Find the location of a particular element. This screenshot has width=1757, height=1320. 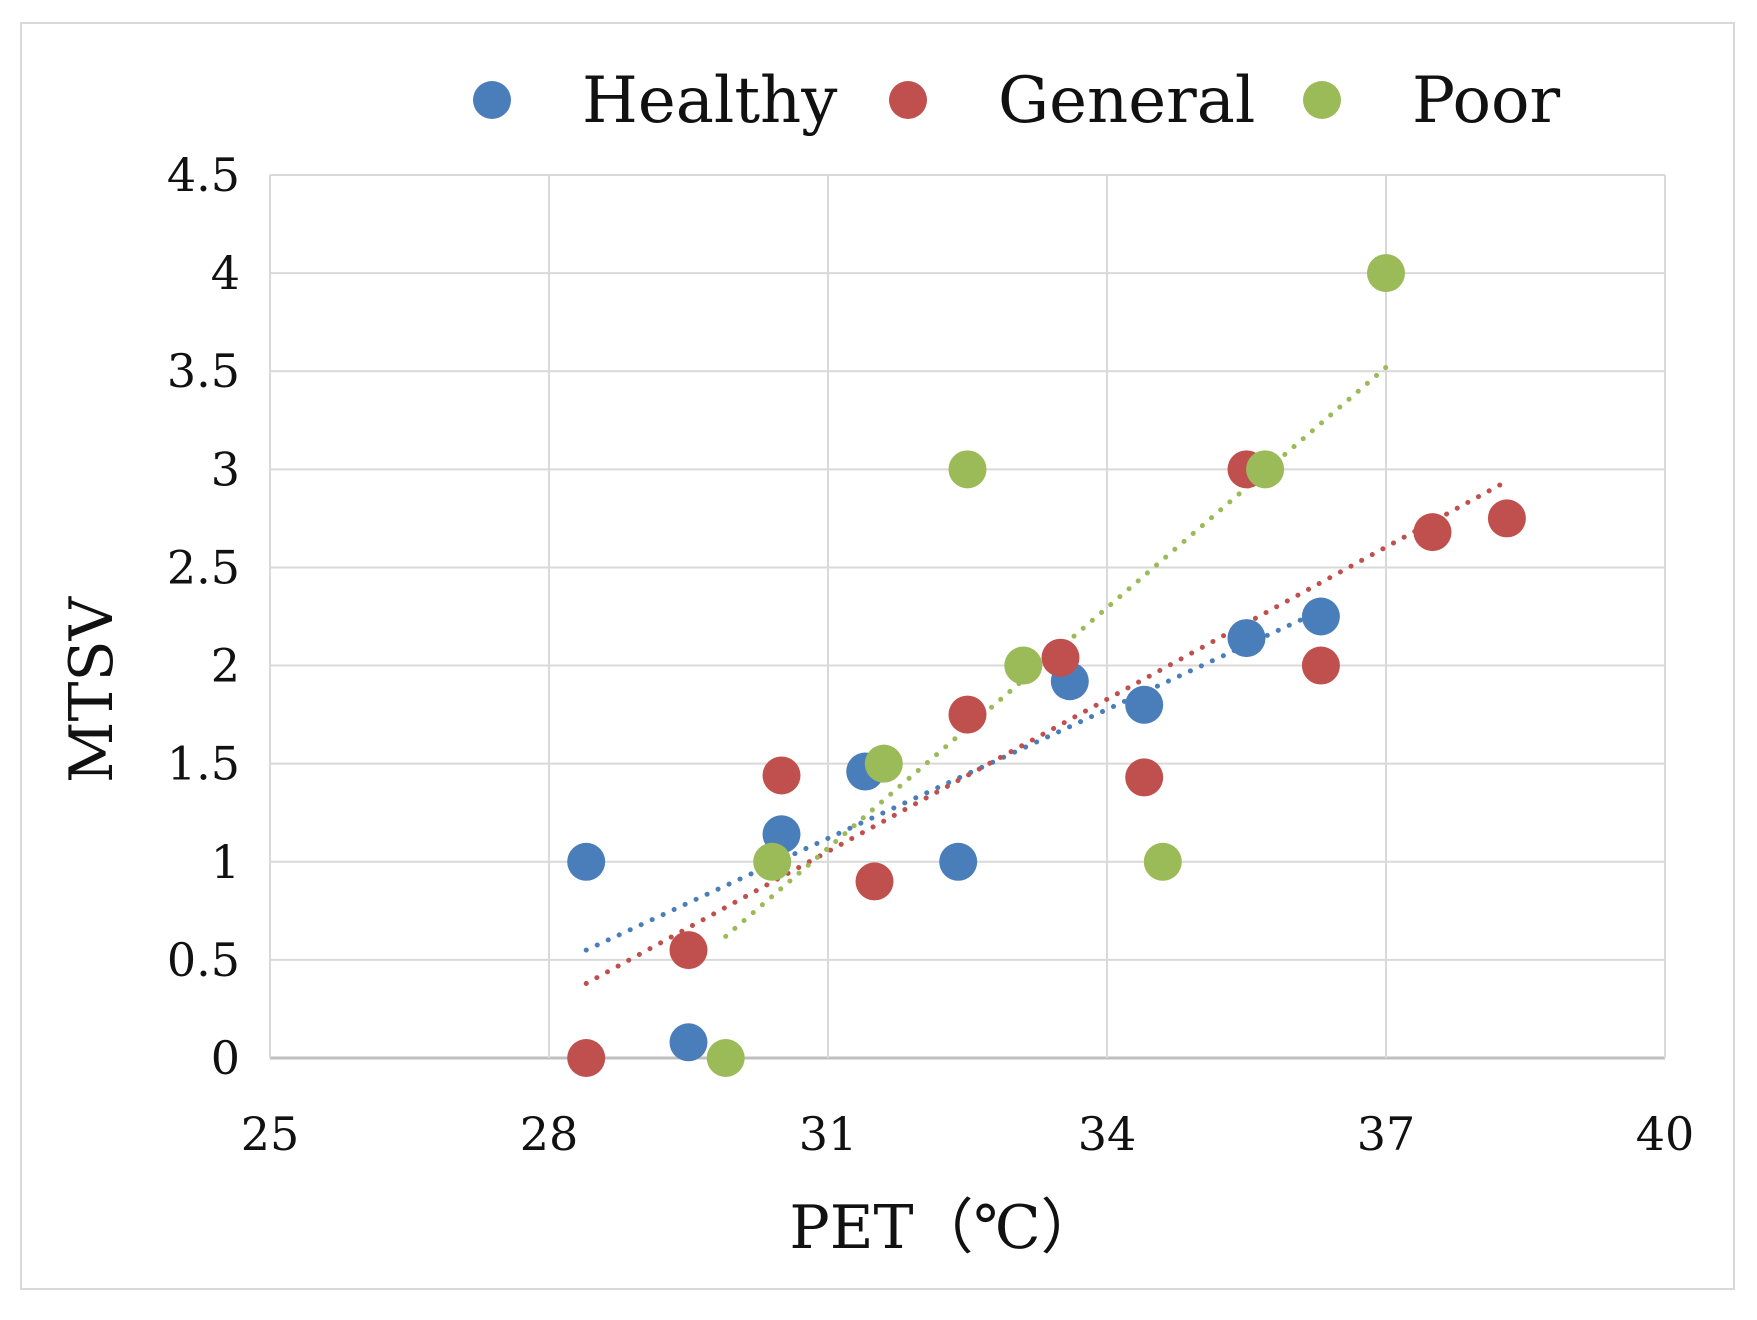

y-tick-label: 4.5 is located at coordinates (203, 175).